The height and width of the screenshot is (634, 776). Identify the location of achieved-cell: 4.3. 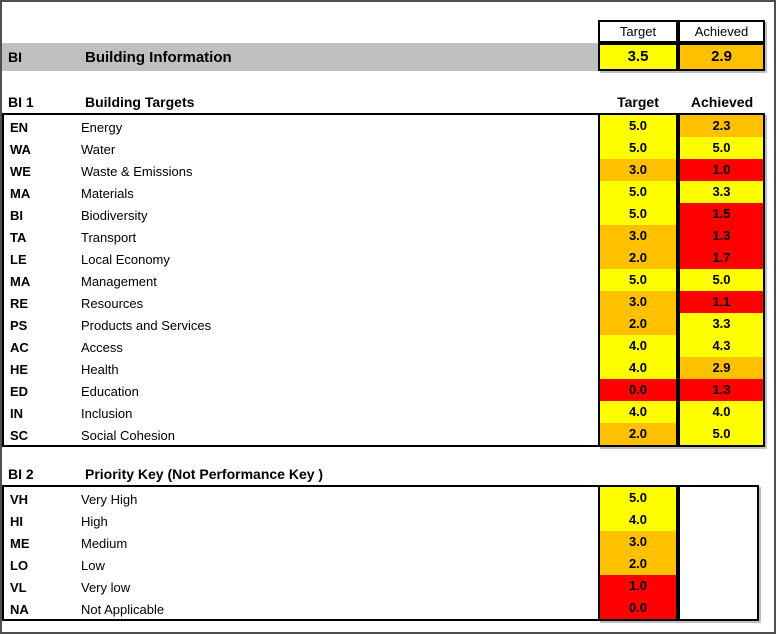
(721, 346).